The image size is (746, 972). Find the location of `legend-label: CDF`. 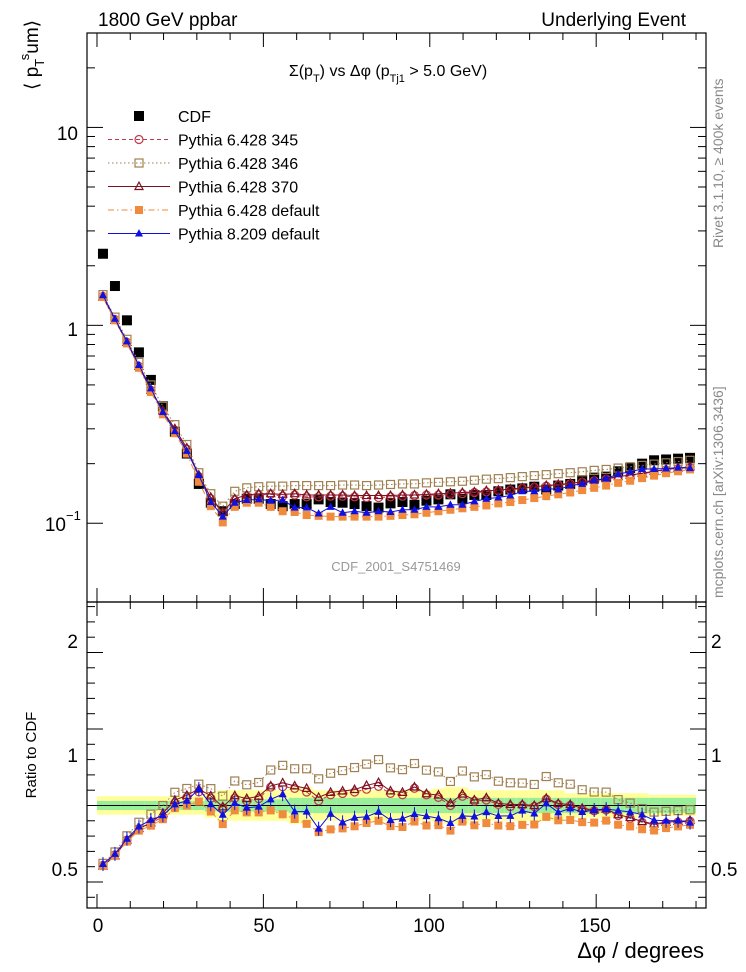

legend-label: CDF is located at coordinates (194, 117).